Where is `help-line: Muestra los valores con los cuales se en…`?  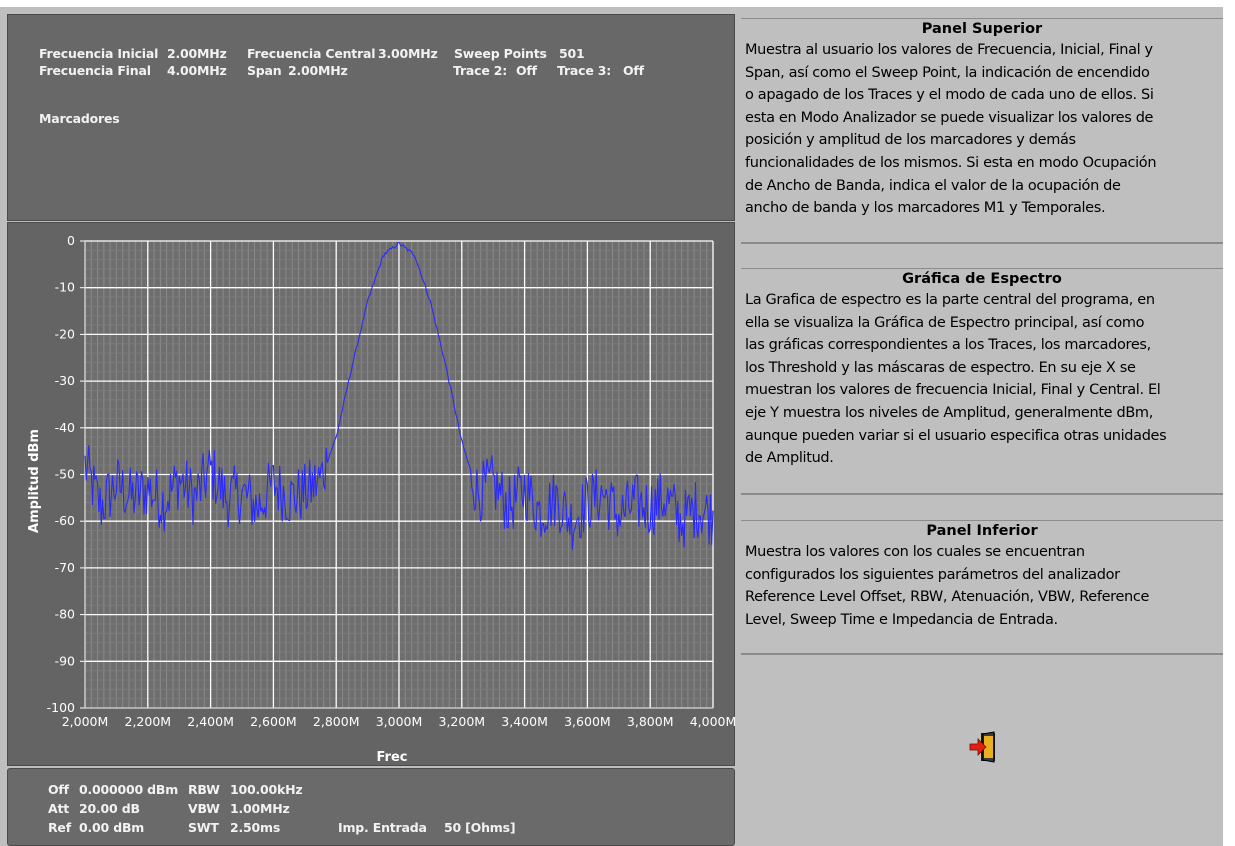 help-line: Muestra los valores con los cuales se en… is located at coordinates (915, 552).